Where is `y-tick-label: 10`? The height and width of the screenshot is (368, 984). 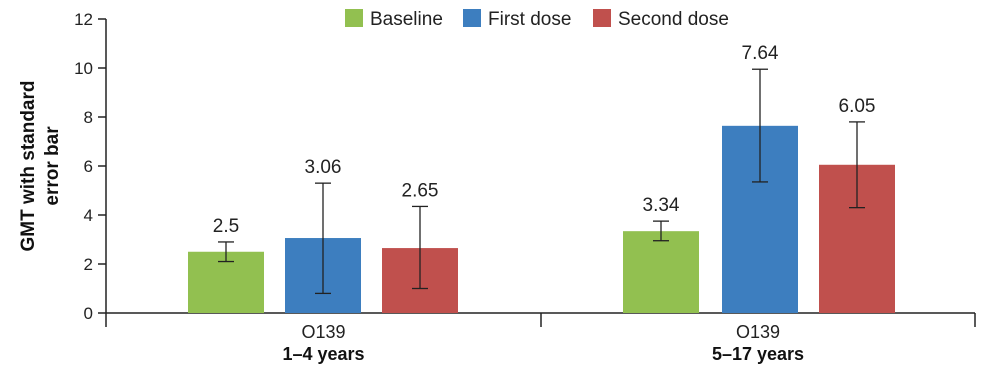
y-tick-label: 10 is located at coordinates (83, 68).